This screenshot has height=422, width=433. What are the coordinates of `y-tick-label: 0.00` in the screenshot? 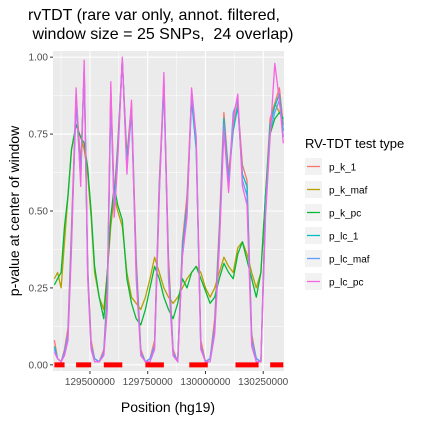 It's located at (39, 365).